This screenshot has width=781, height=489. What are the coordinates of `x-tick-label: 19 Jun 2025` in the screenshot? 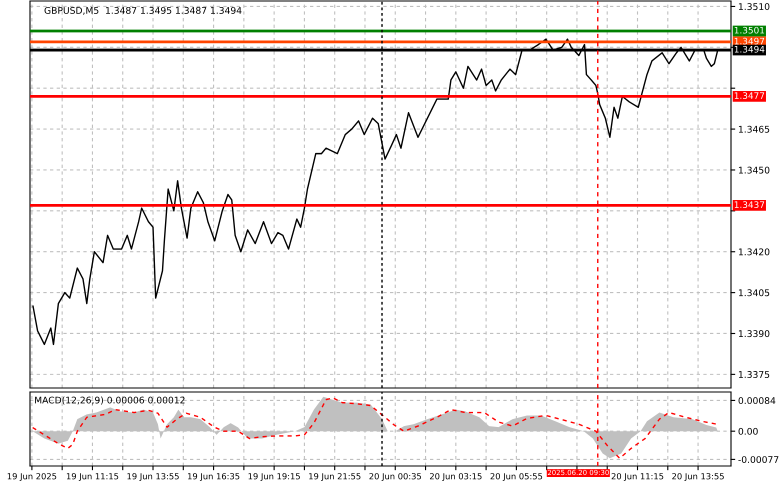 It's located at (32, 477).